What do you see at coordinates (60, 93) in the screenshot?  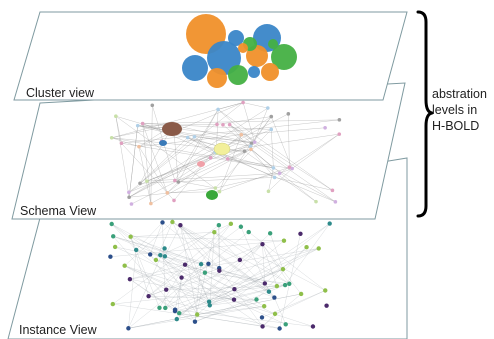 I see `cluster-view-label: Cluster view` at bounding box center [60, 93].